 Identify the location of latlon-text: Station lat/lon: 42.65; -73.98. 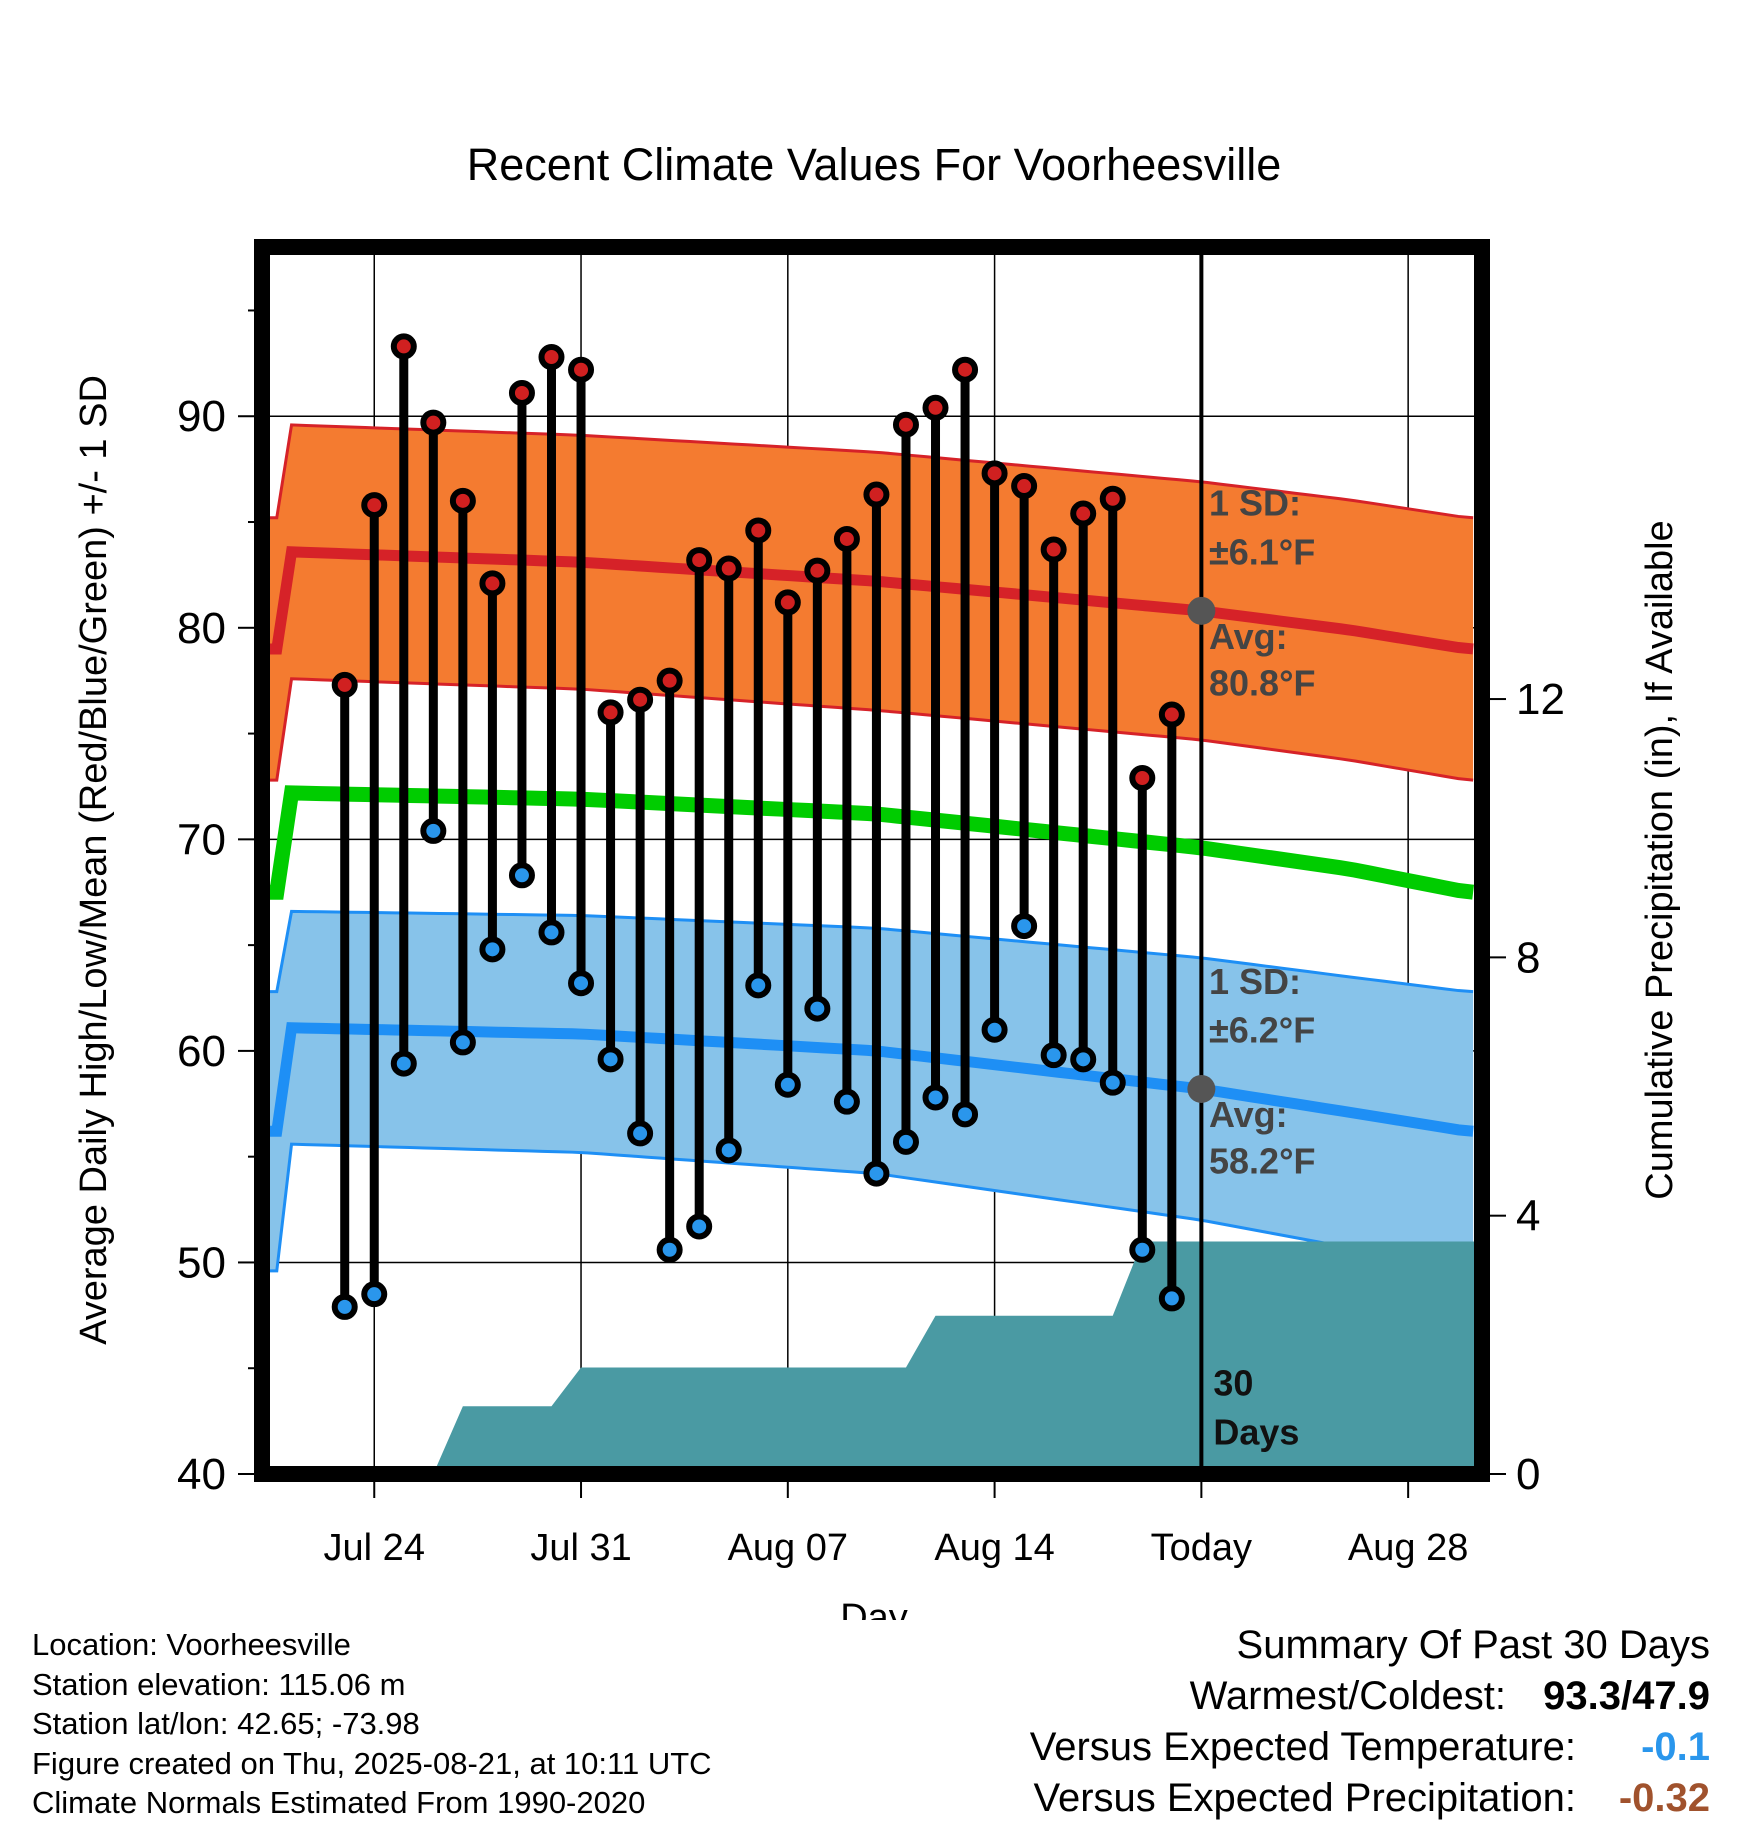
(226, 1723).